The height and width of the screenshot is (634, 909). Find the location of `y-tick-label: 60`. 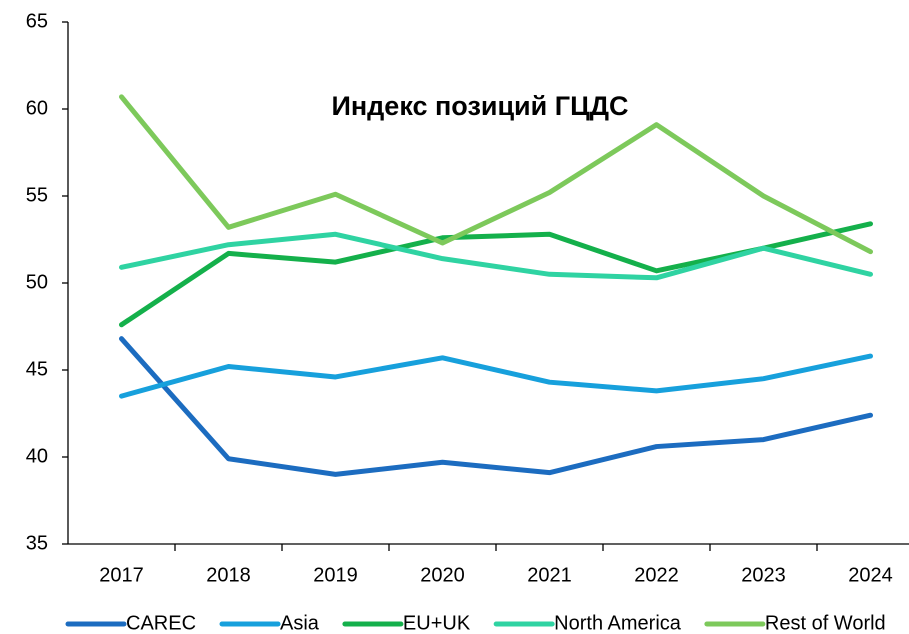

y-tick-label: 60 is located at coordinates (37, 108).